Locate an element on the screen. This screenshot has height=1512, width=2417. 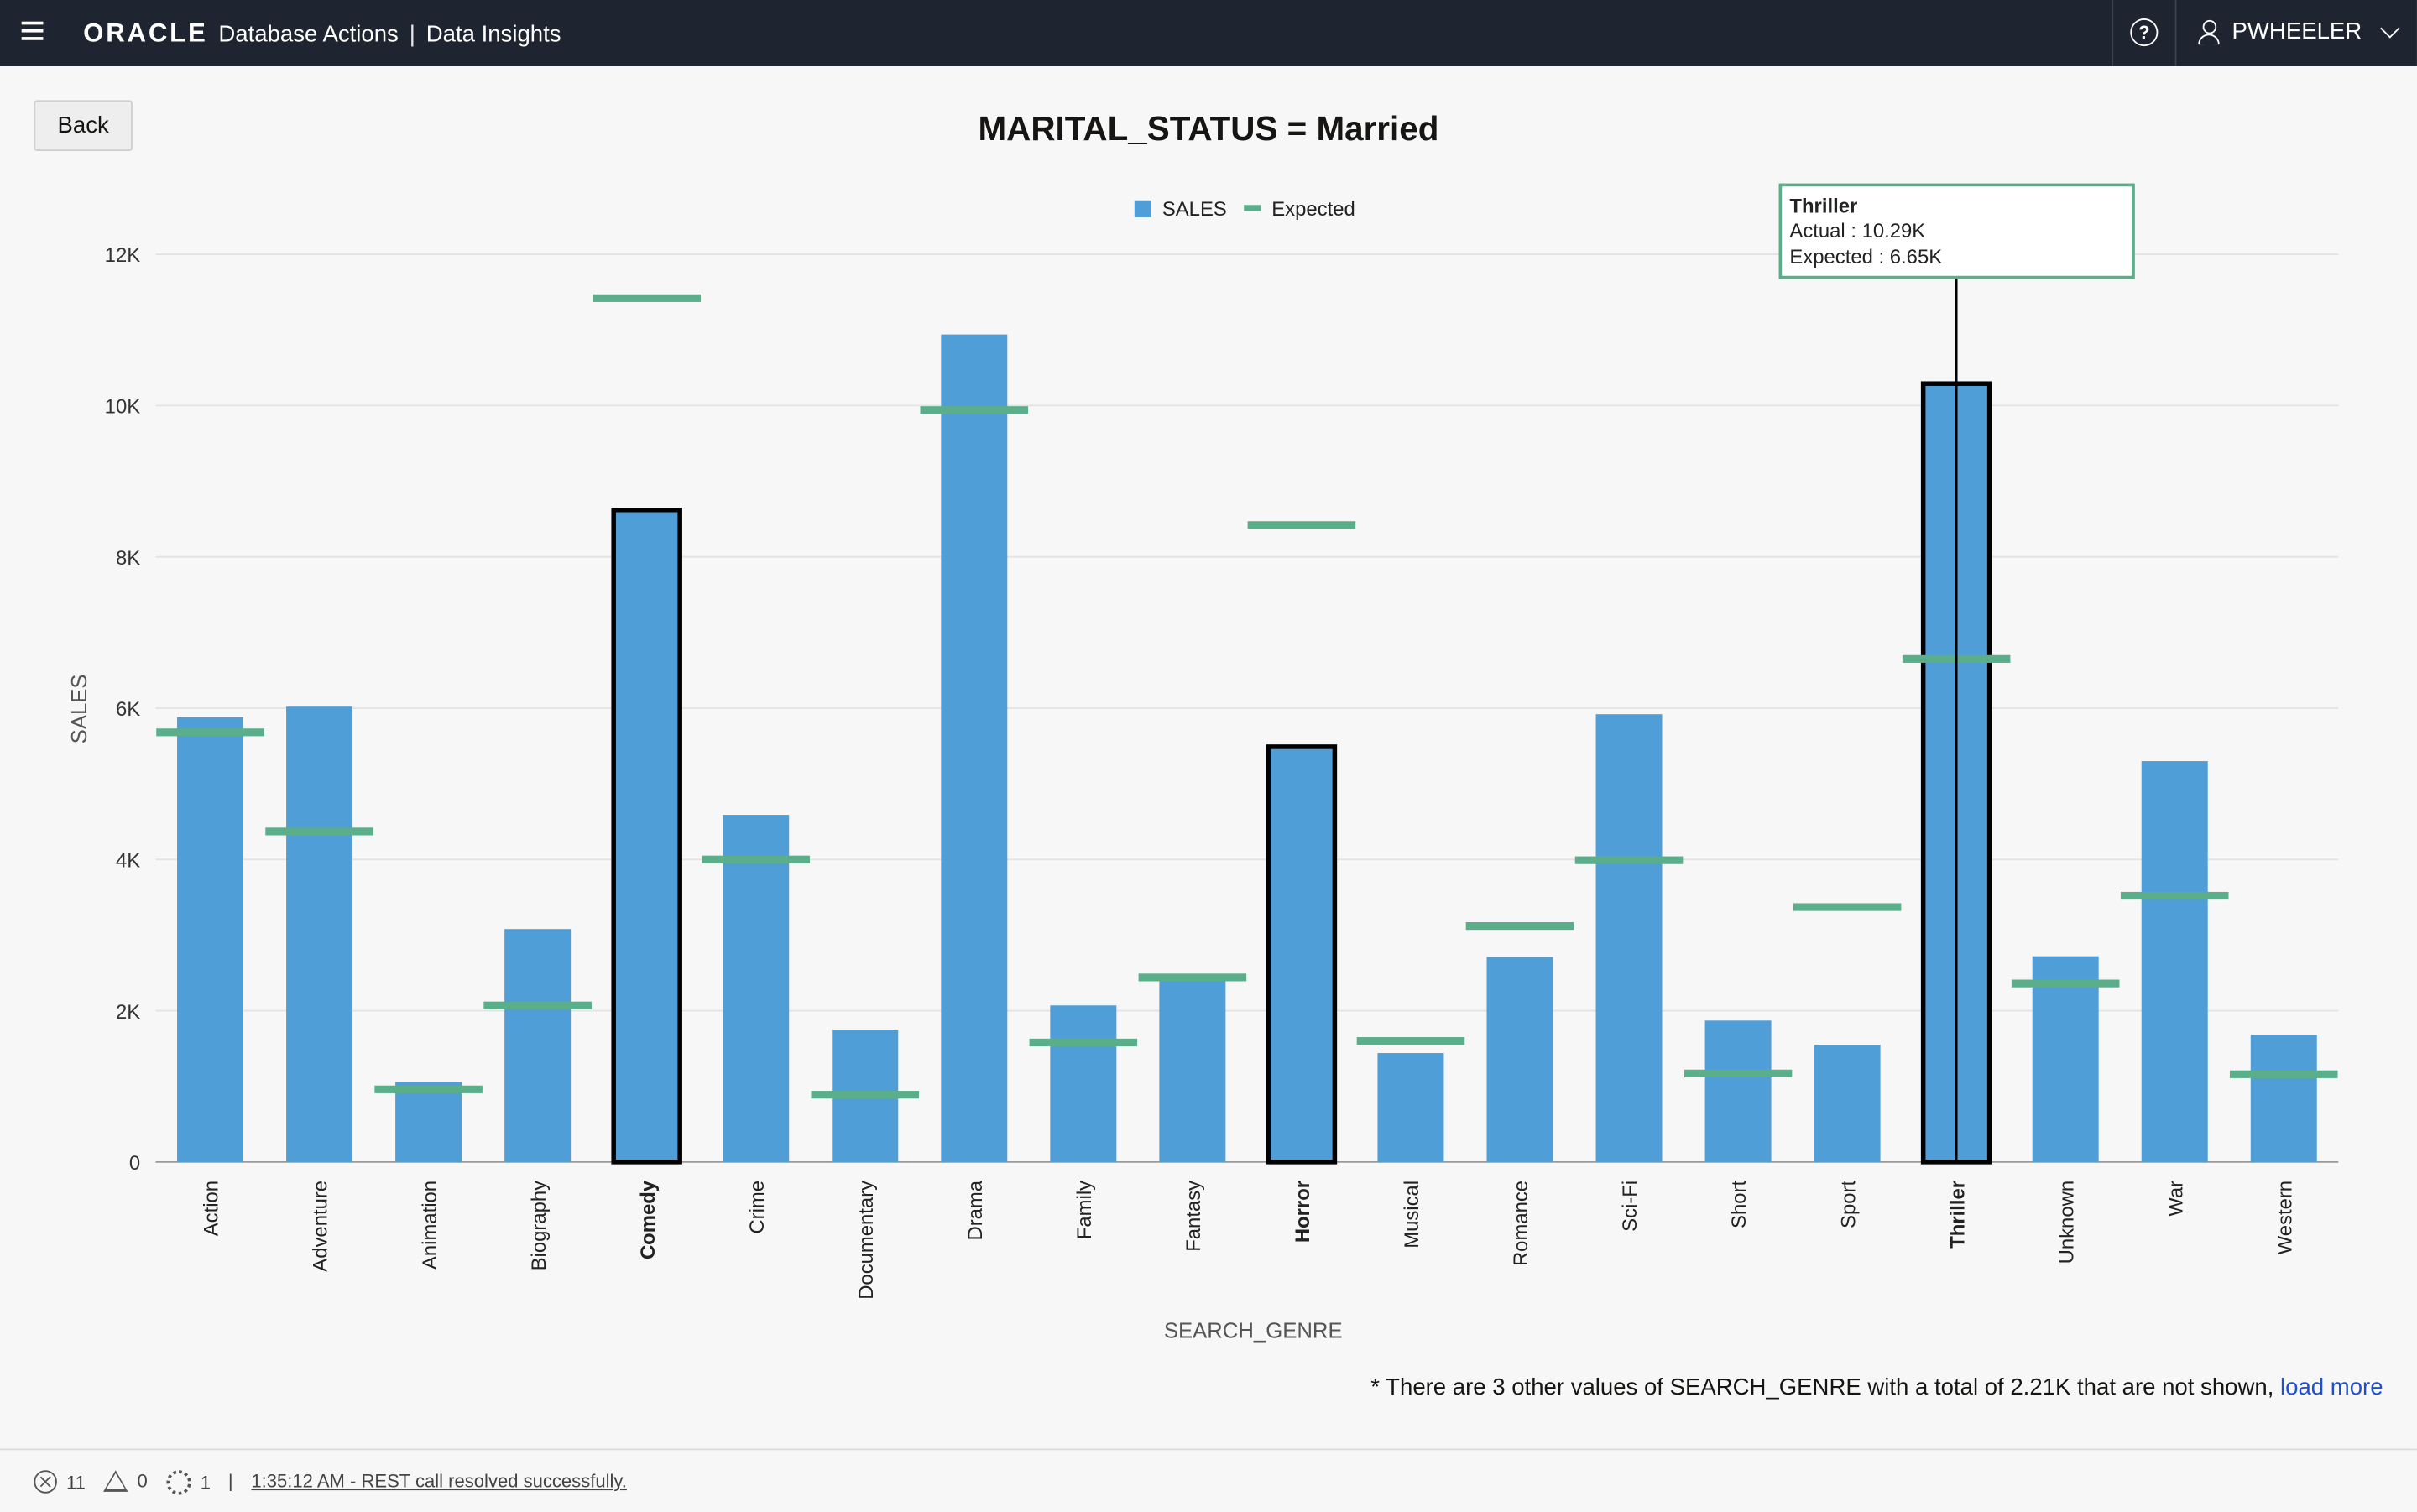
expected-marker-family is located at coordinates (1083, 1042).